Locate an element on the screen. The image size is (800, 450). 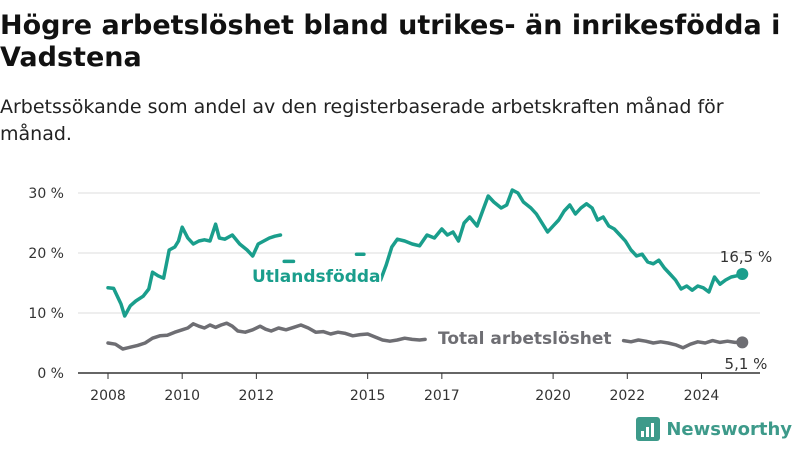
x-tick-label: 2015 is located at coordinates (368, 396).